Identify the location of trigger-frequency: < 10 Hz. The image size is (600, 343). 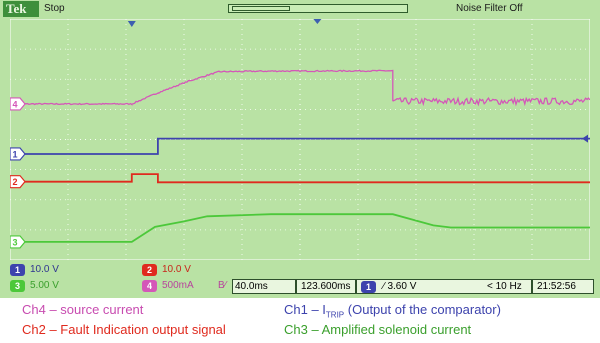
(504, 286).